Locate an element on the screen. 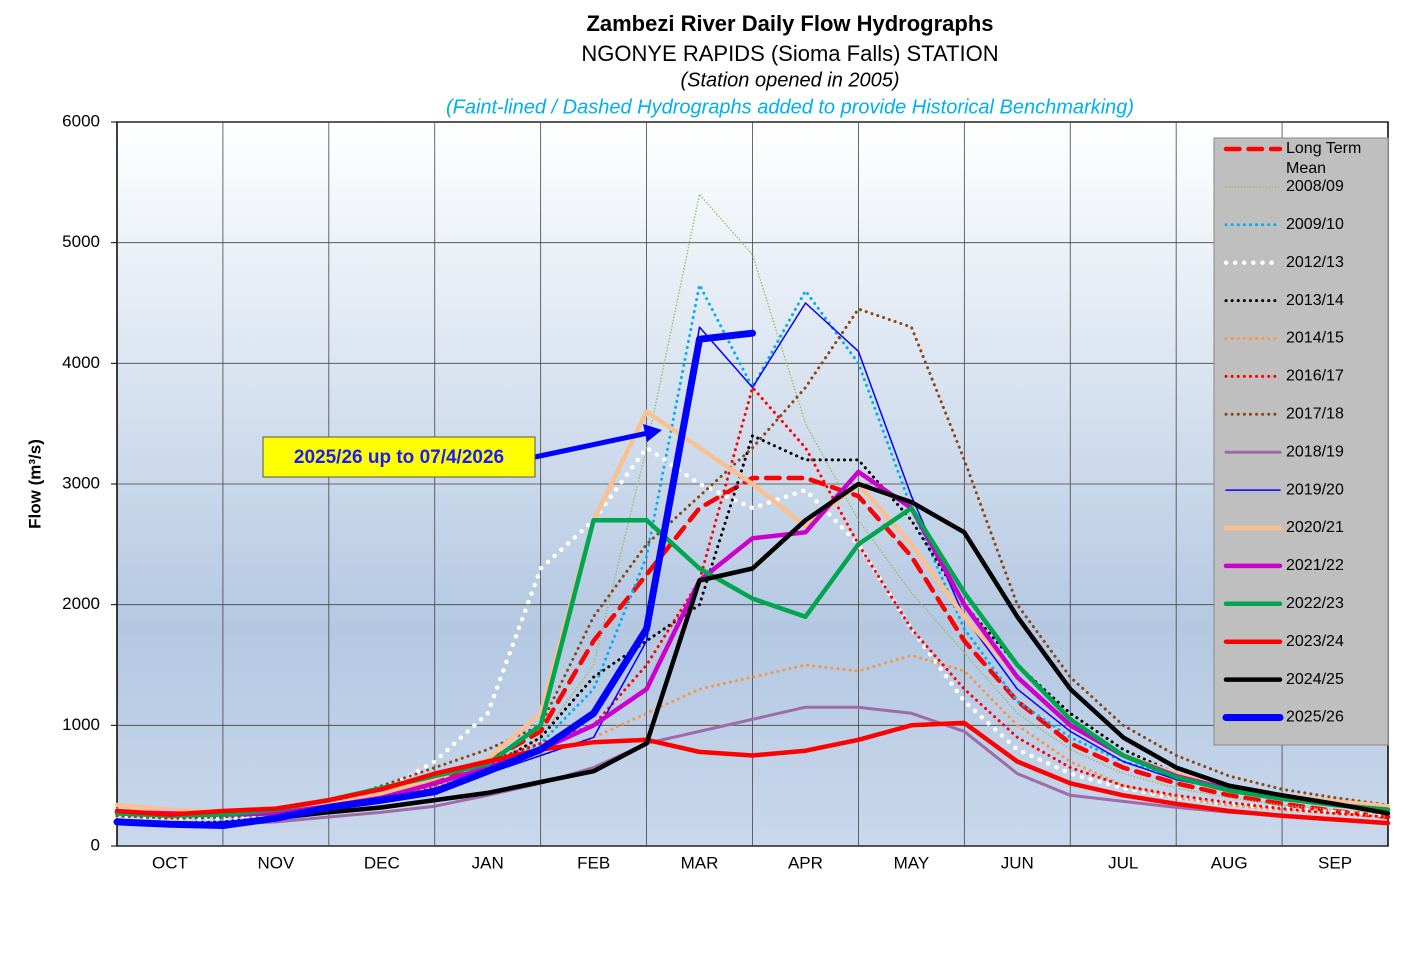 Image resolution: width=1406 pixels, height=961 pixels. x-tick-label: MAY is located at coordinates (912, 862).